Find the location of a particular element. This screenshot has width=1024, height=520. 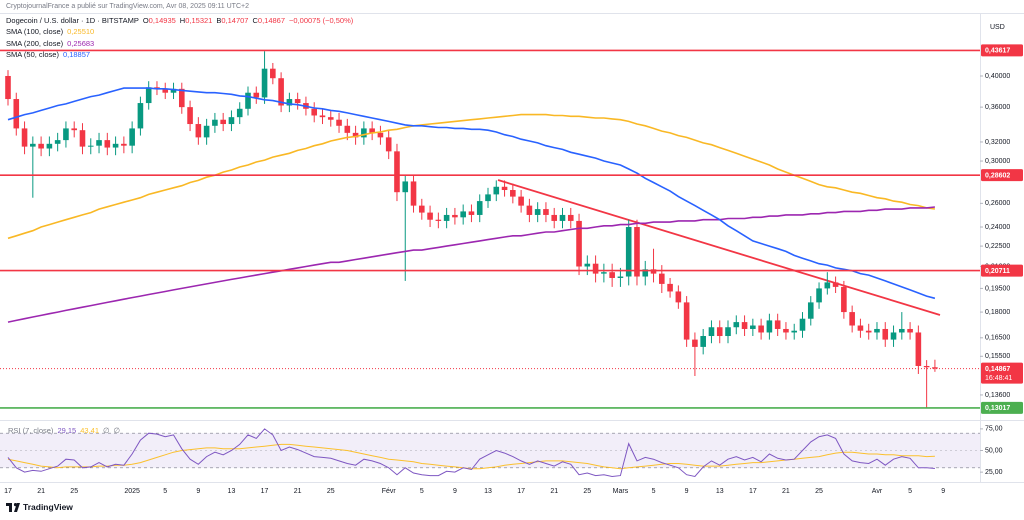

sma-name: SMA (200, close) is located at coordinates (35, 43).